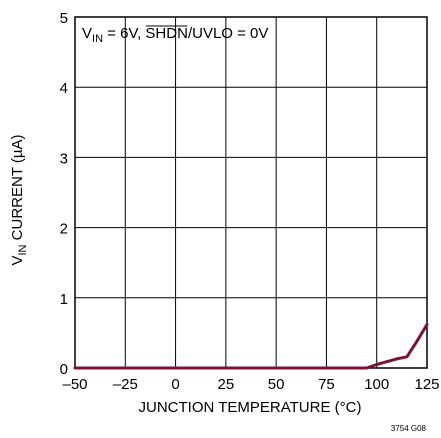 This screenshot has height=438, width=441. I want to click on y-tick-label: 4, so click(64, 88).